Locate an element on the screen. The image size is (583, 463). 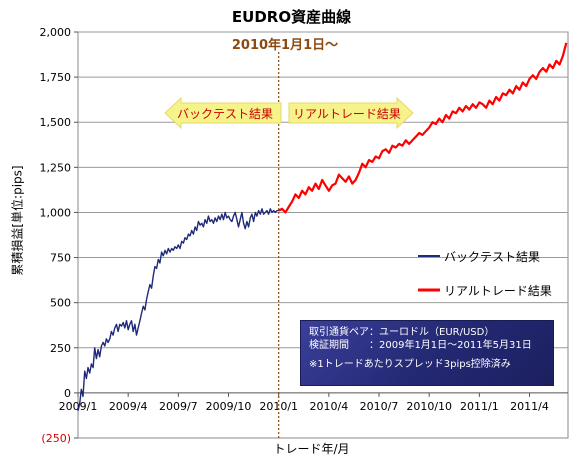
info-currency-pair: 取引通貨ペア：ユーロドル（EUR/USD） is located at coordinates (402, 332).